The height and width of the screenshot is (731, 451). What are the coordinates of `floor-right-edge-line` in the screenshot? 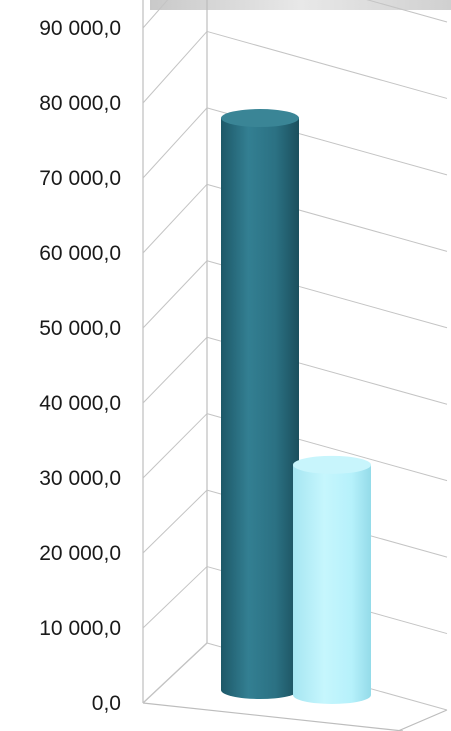 It's located at (422, 720).